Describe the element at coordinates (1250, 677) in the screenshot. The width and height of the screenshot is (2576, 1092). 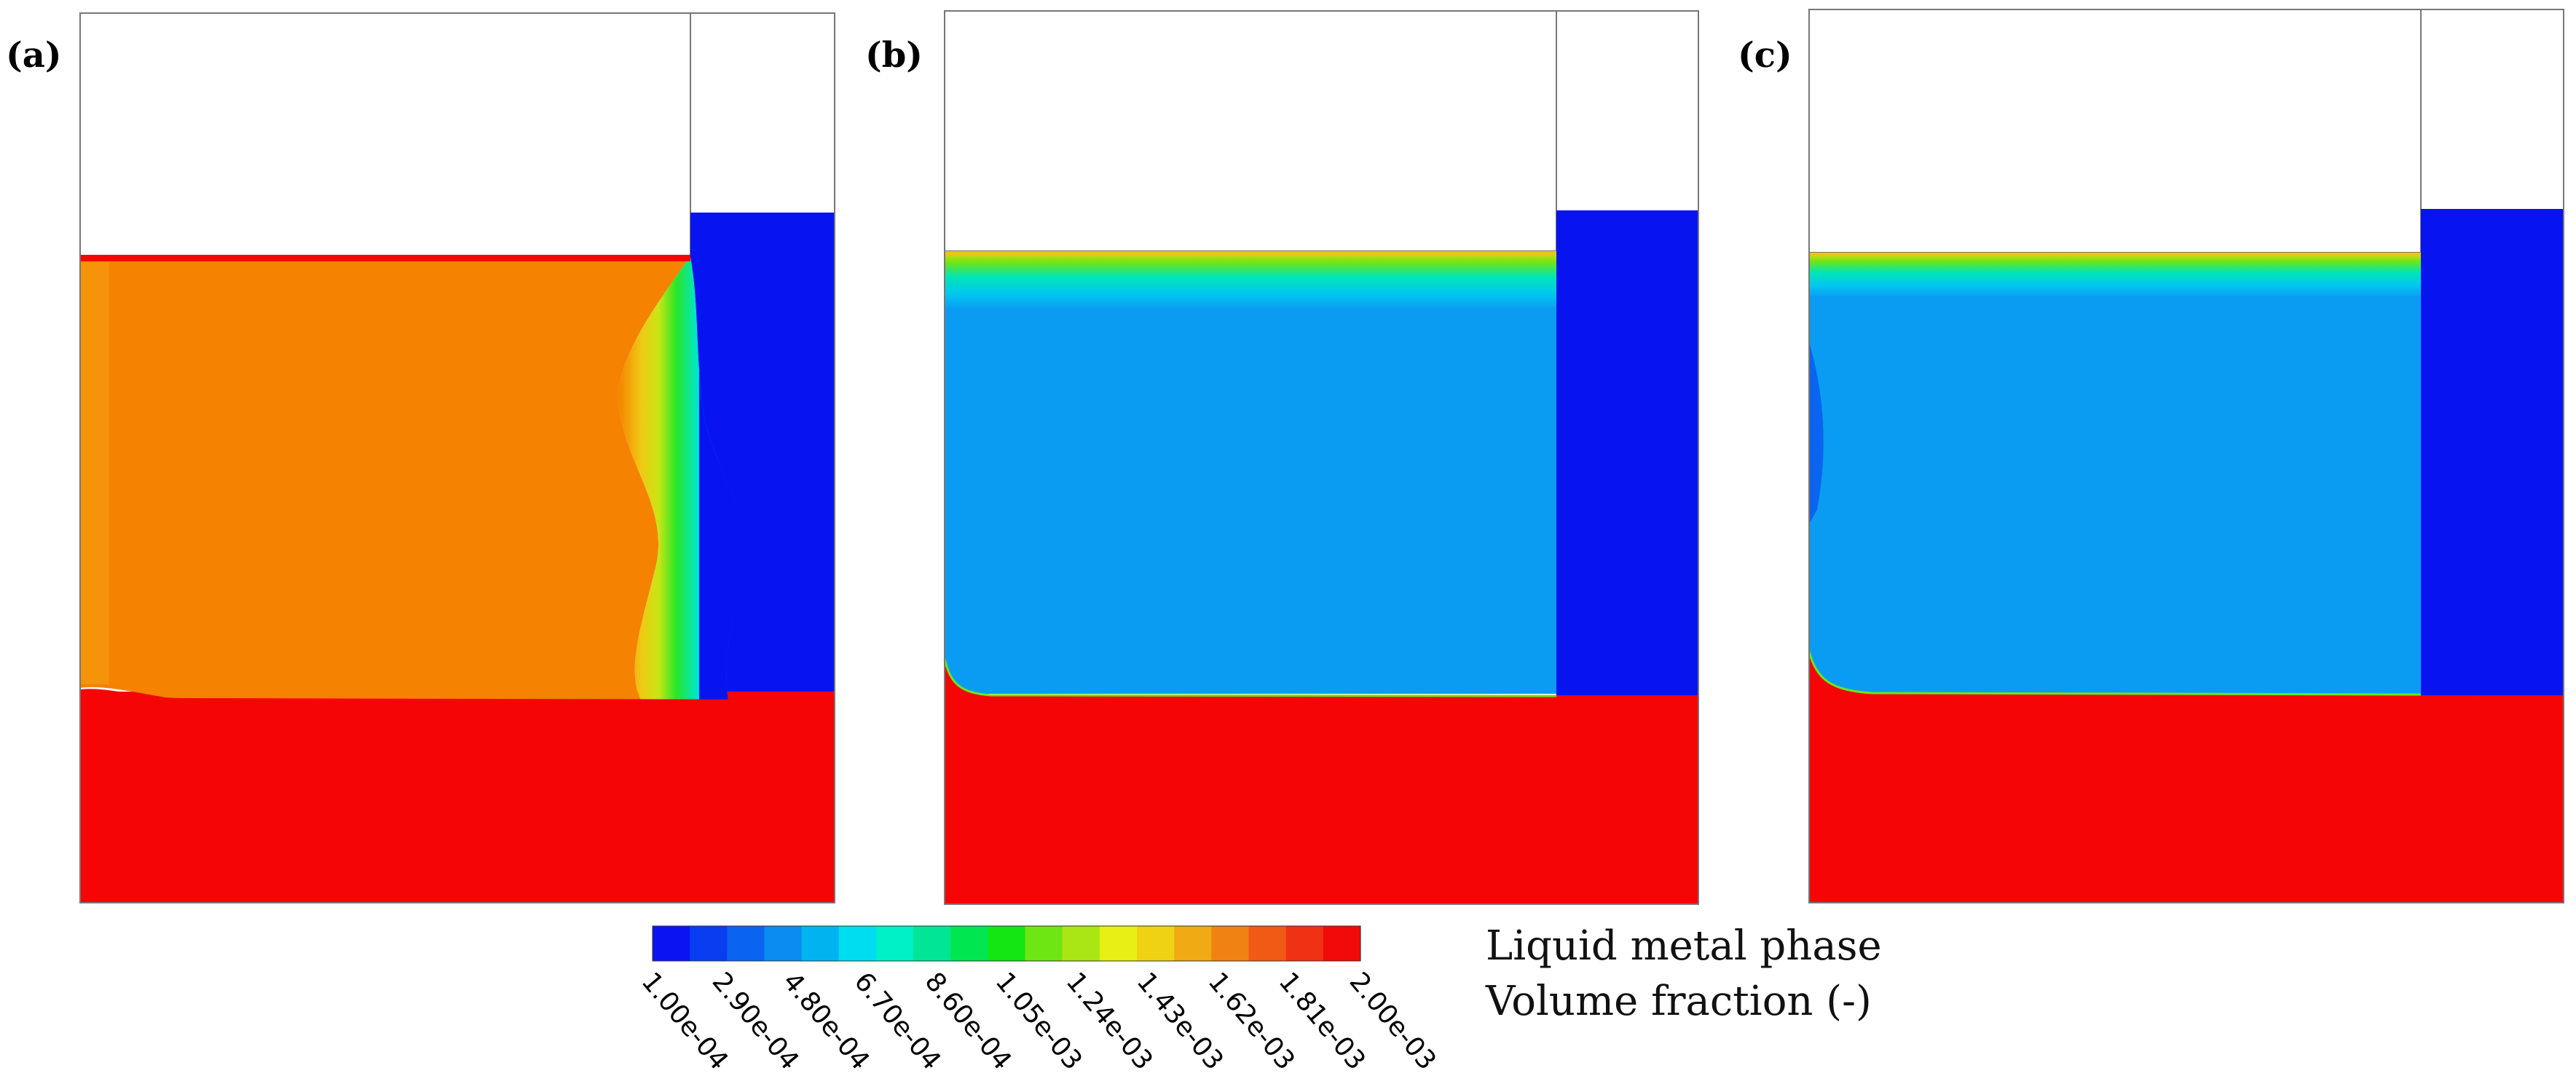
I see `panel-b-interface-line` at that location.